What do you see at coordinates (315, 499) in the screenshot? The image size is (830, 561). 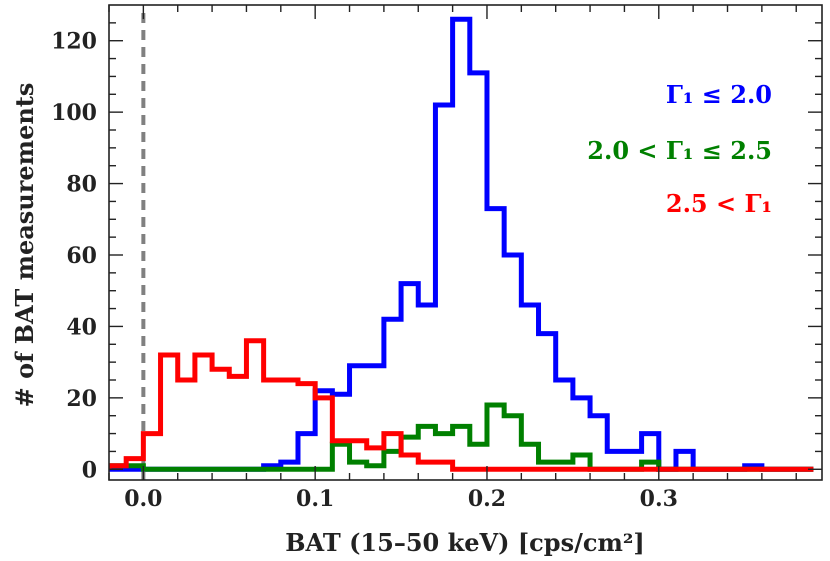 I see `x-tick-label: 0.1` at bounding box center [315, 499].